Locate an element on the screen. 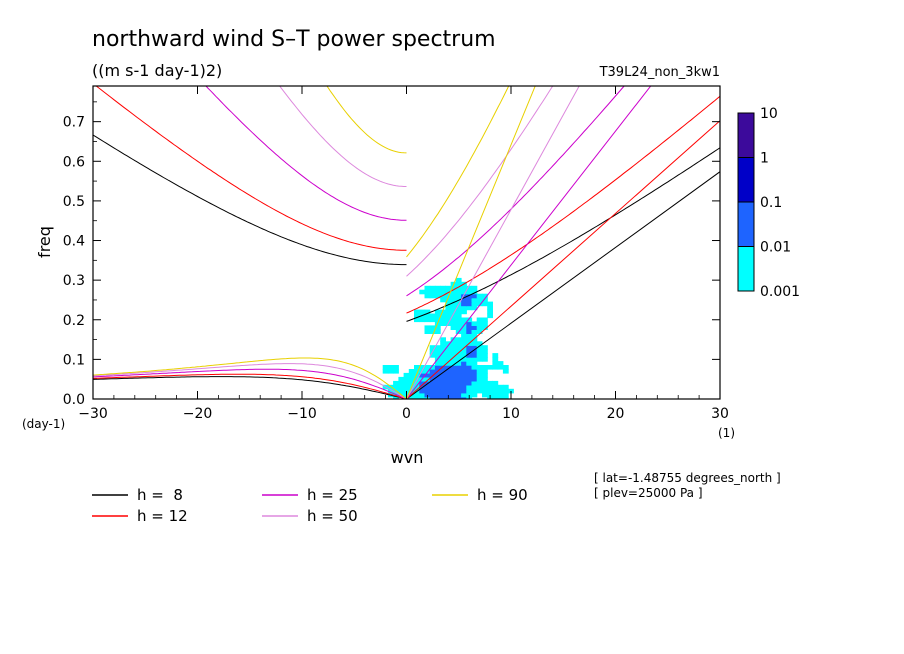 This screenshot has height=654, width=904. x-tick-label: −20 is located at coordinates (198, 414).